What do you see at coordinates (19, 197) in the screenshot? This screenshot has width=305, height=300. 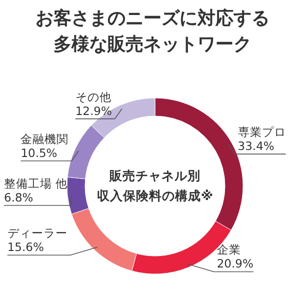 I see `data-label: 6.8%` at bounding box center [19, 197].